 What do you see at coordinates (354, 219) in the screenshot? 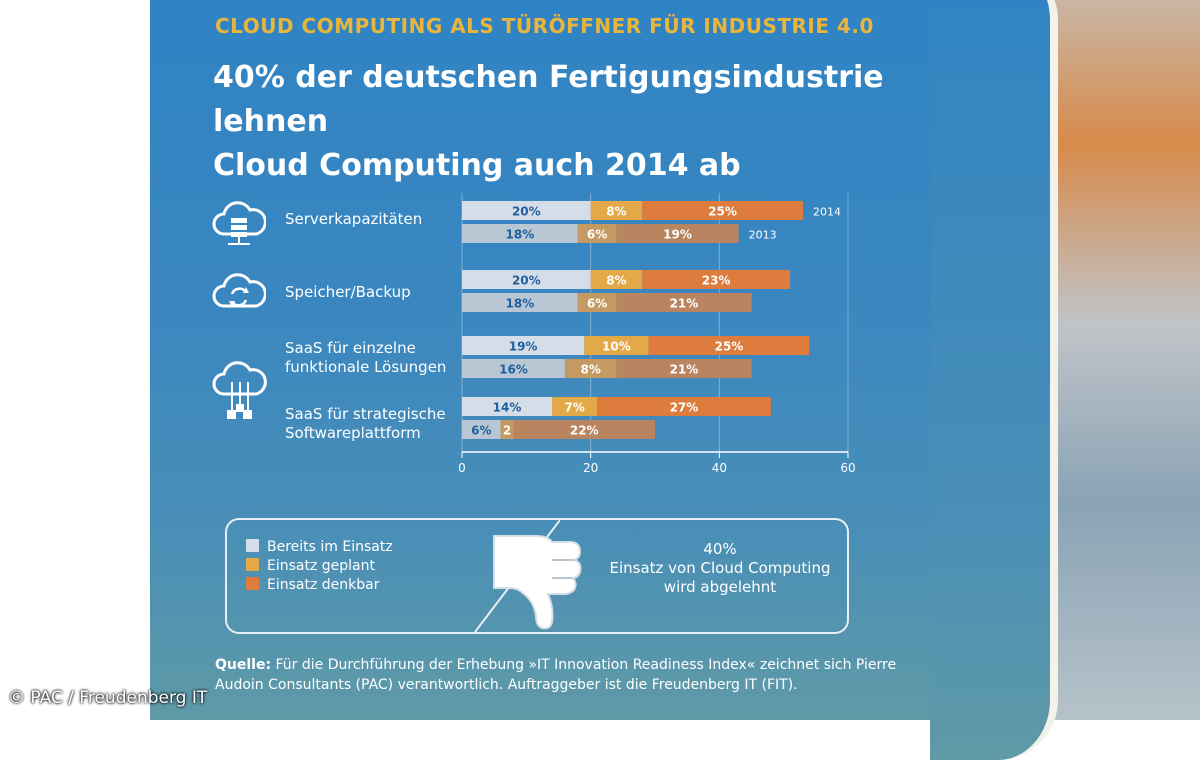
I see `row-label-serverkapazitaeten: Serverkapazitäten` at bounding box center [354, 219].